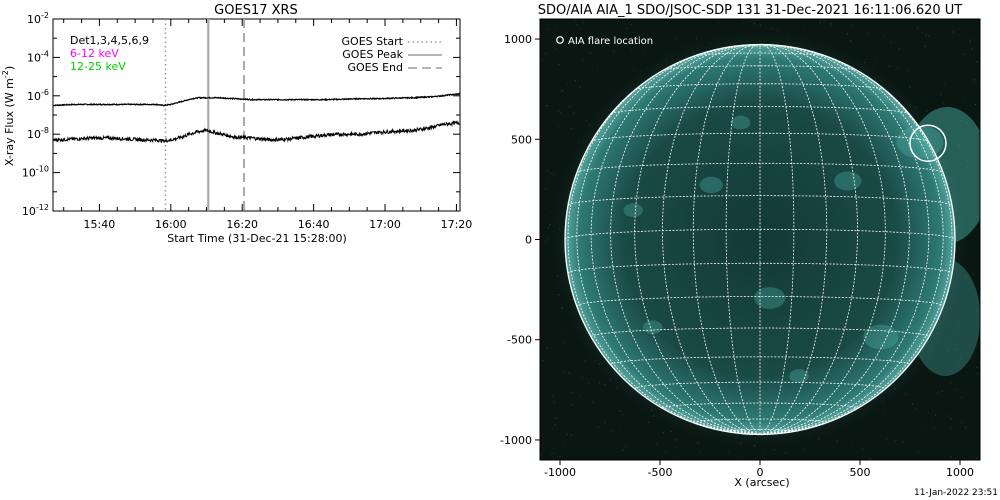 This screenshot has height=500, width=1000. What do you see at coordinates (653, 327) in the screenshot?
I see `aia-active-region` at bounding box center [653, 327].